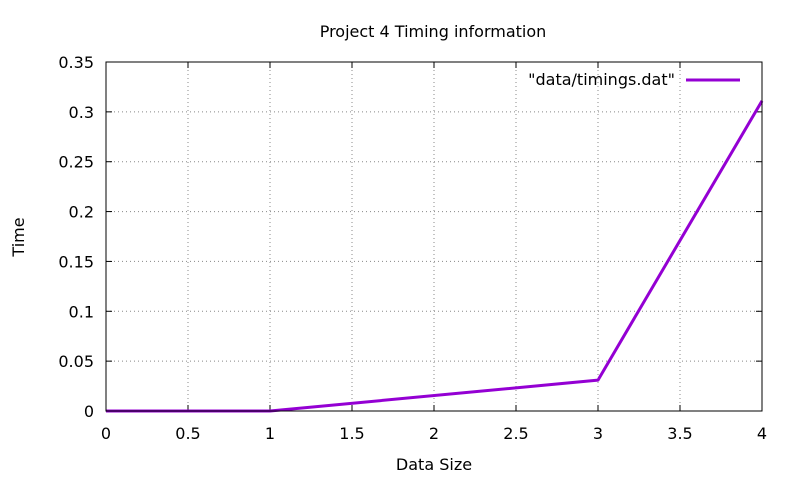  I want to click on y-axis-label: Time, so click(18, 237).